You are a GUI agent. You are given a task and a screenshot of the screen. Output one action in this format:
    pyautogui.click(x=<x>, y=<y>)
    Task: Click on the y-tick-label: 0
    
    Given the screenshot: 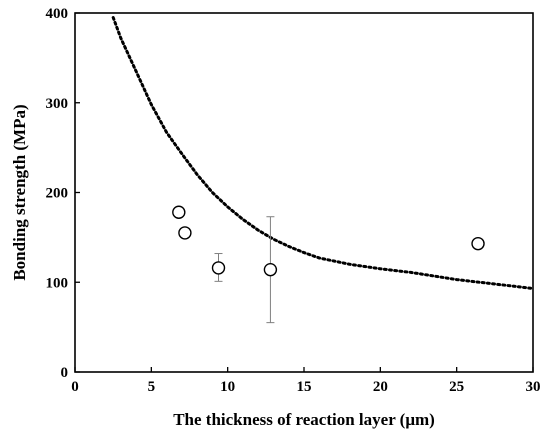 What is the action you would take?
    pyautogui.click(x=65, y=373)
    